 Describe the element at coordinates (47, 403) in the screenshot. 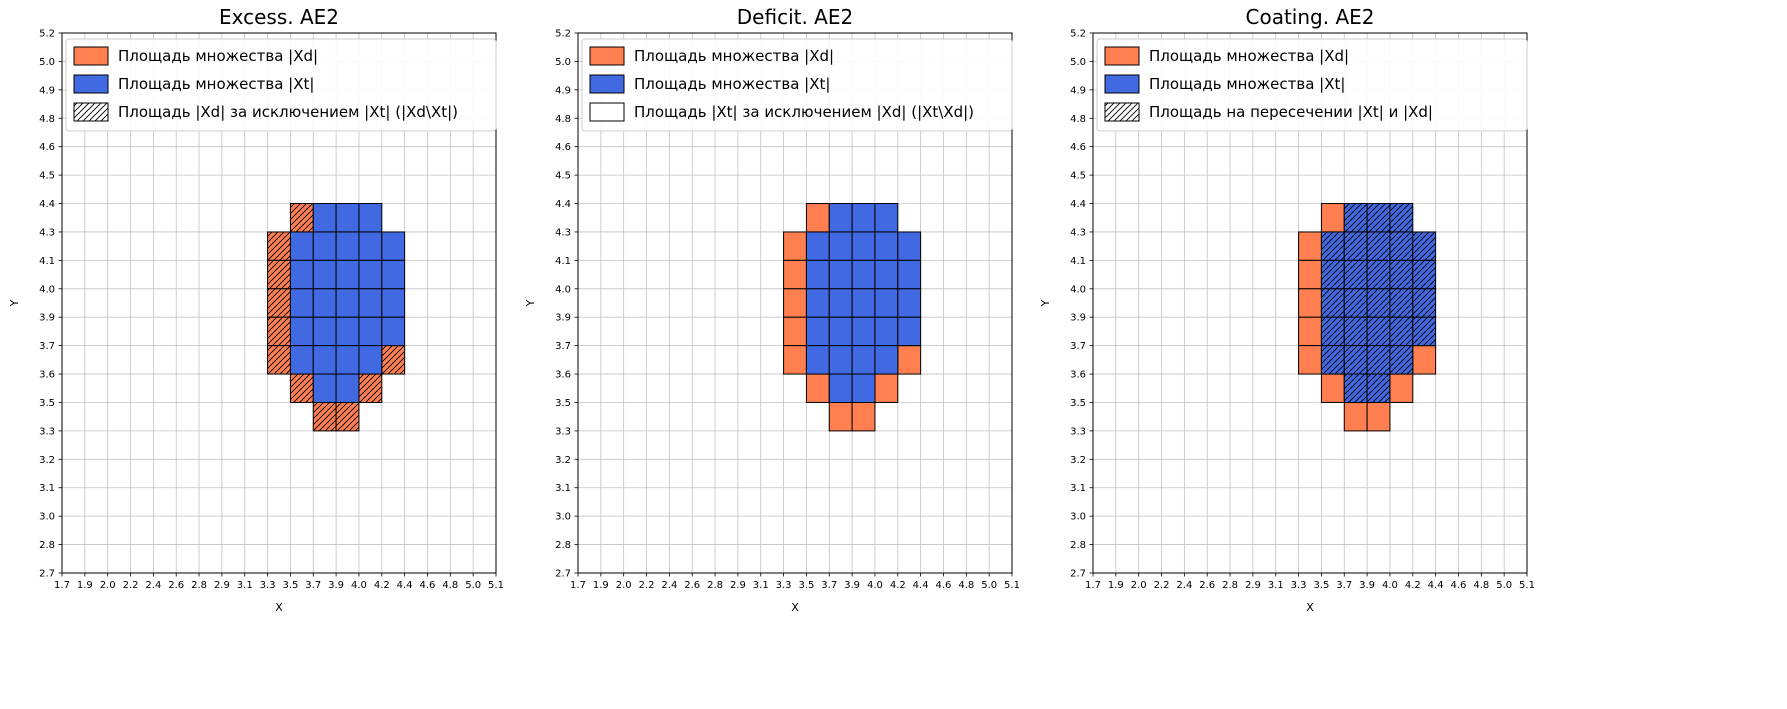

I see `y-tick-label: 3.5` at that location.